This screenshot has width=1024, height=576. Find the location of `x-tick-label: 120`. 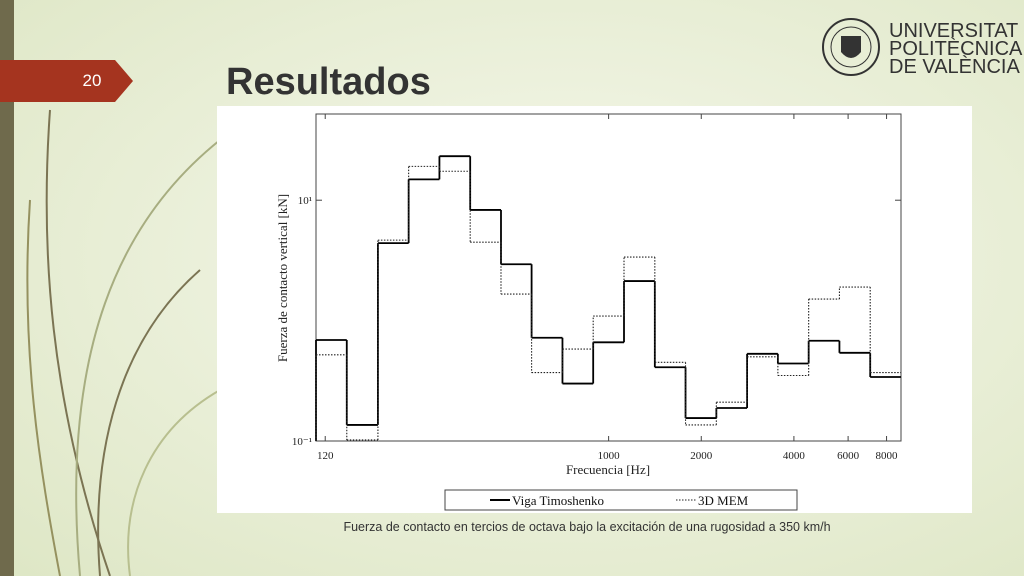

x-tick-label: 120 is located at coordinates (325, 456).